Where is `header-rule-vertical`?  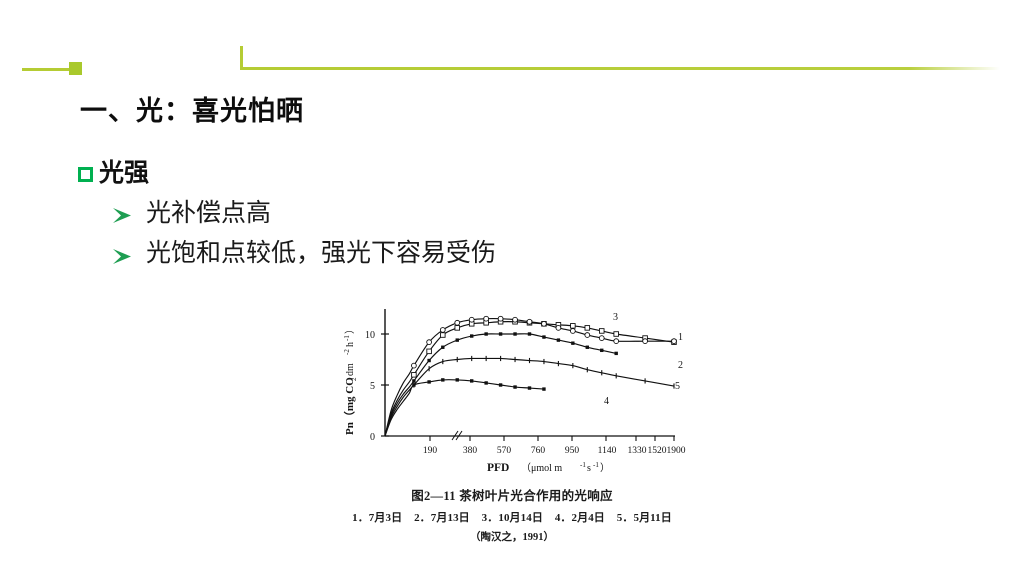 header-rule-vertical is located at coordinates (241, 58).